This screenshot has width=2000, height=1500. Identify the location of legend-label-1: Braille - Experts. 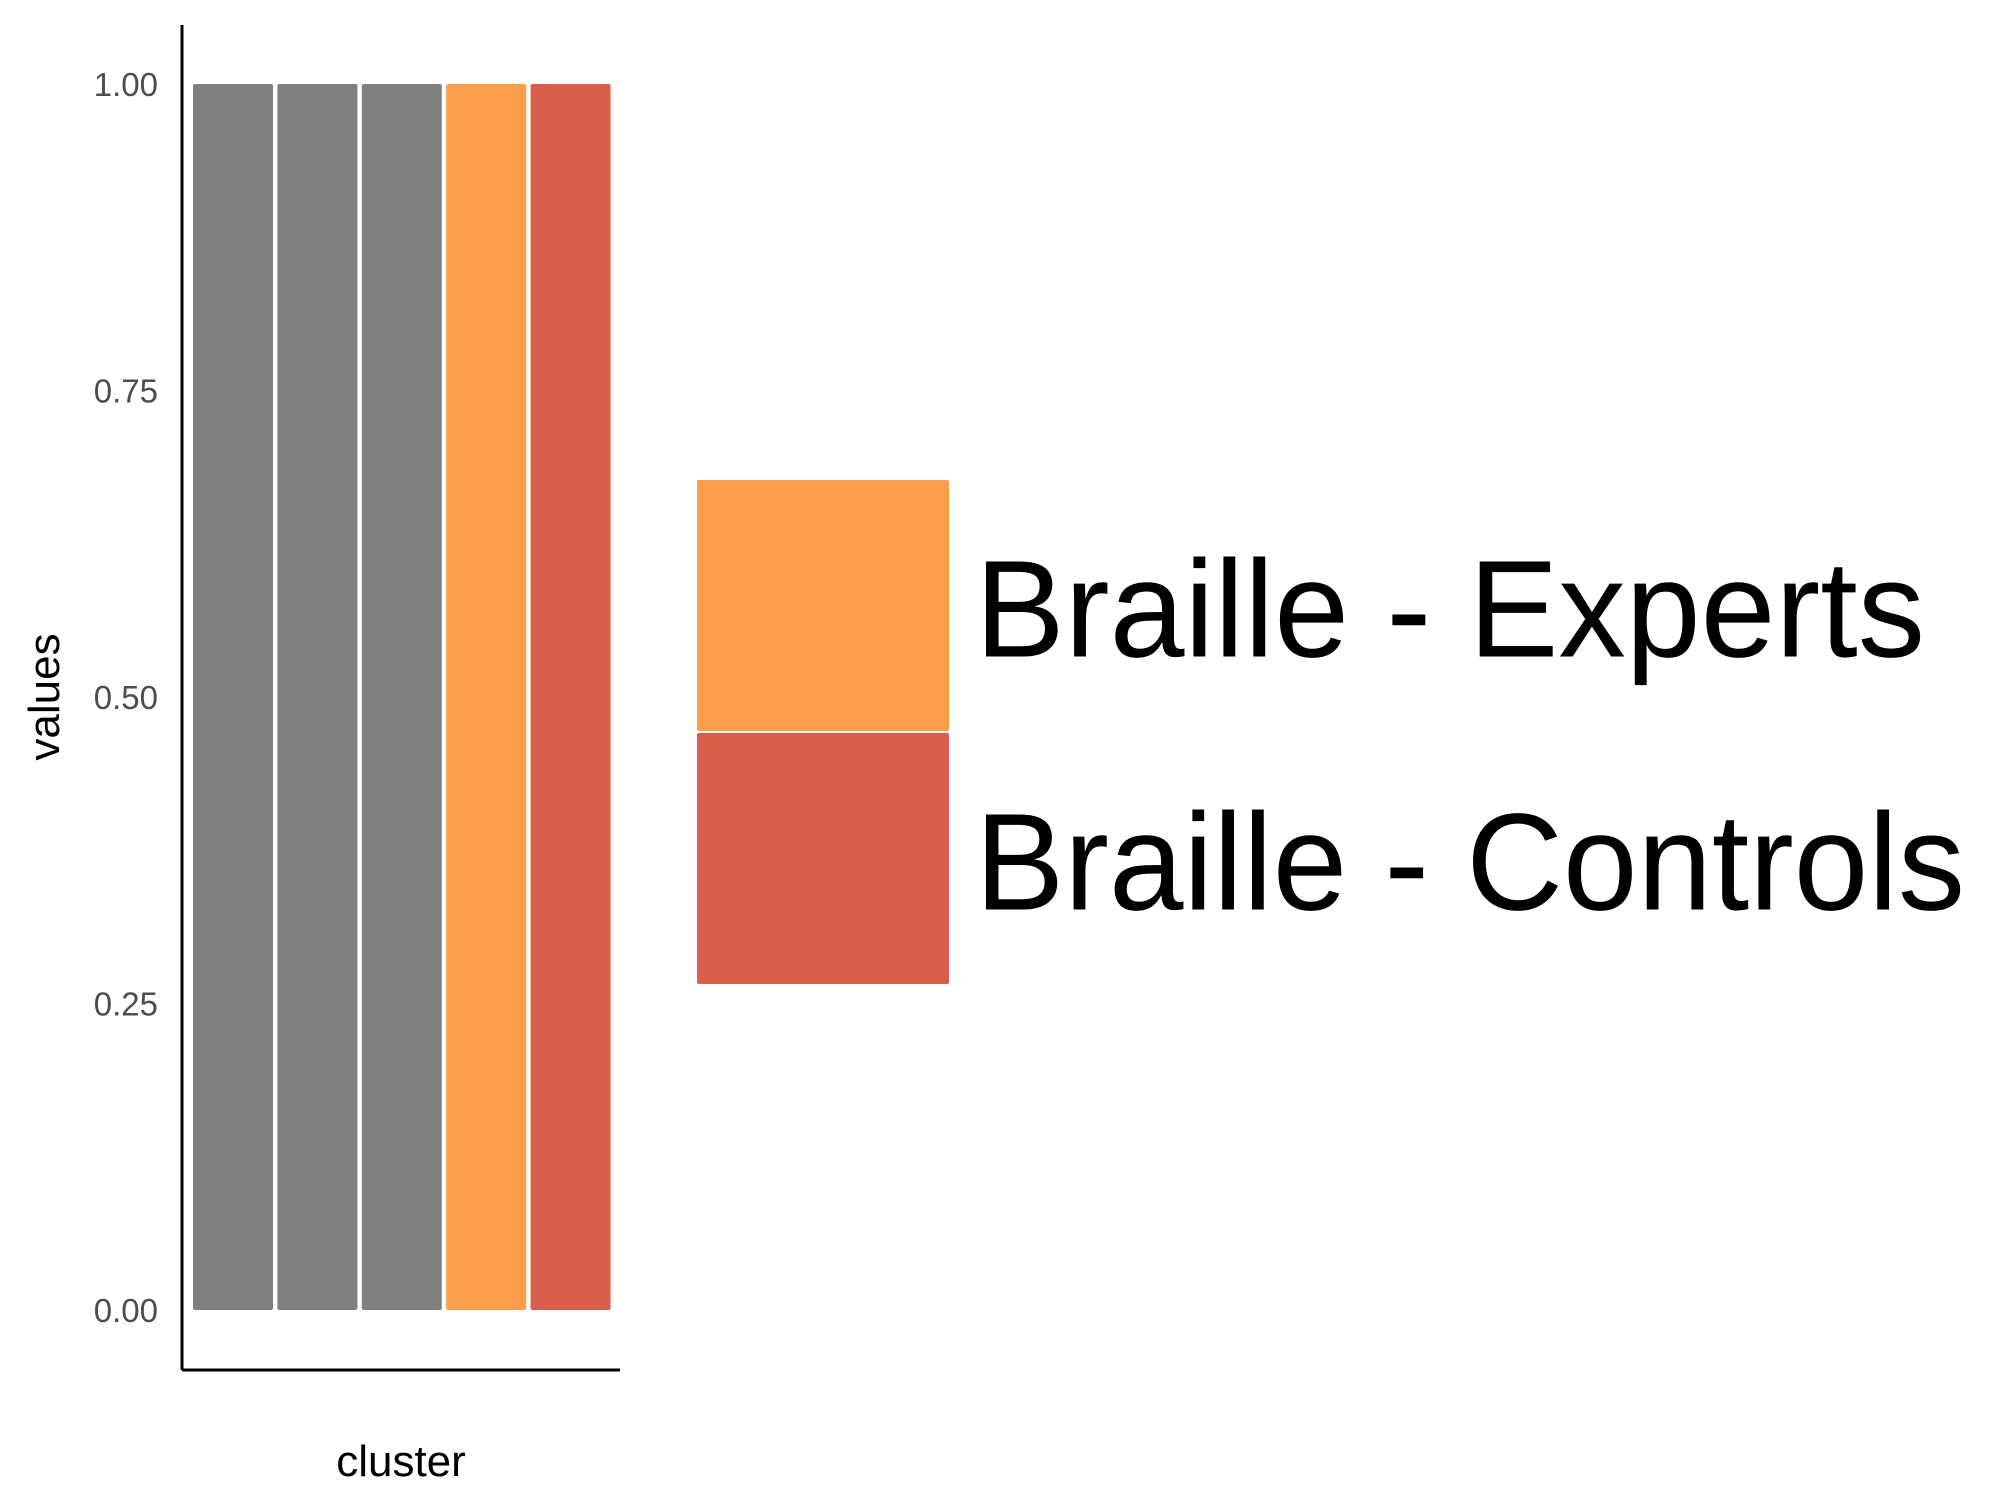
(1450, 610).